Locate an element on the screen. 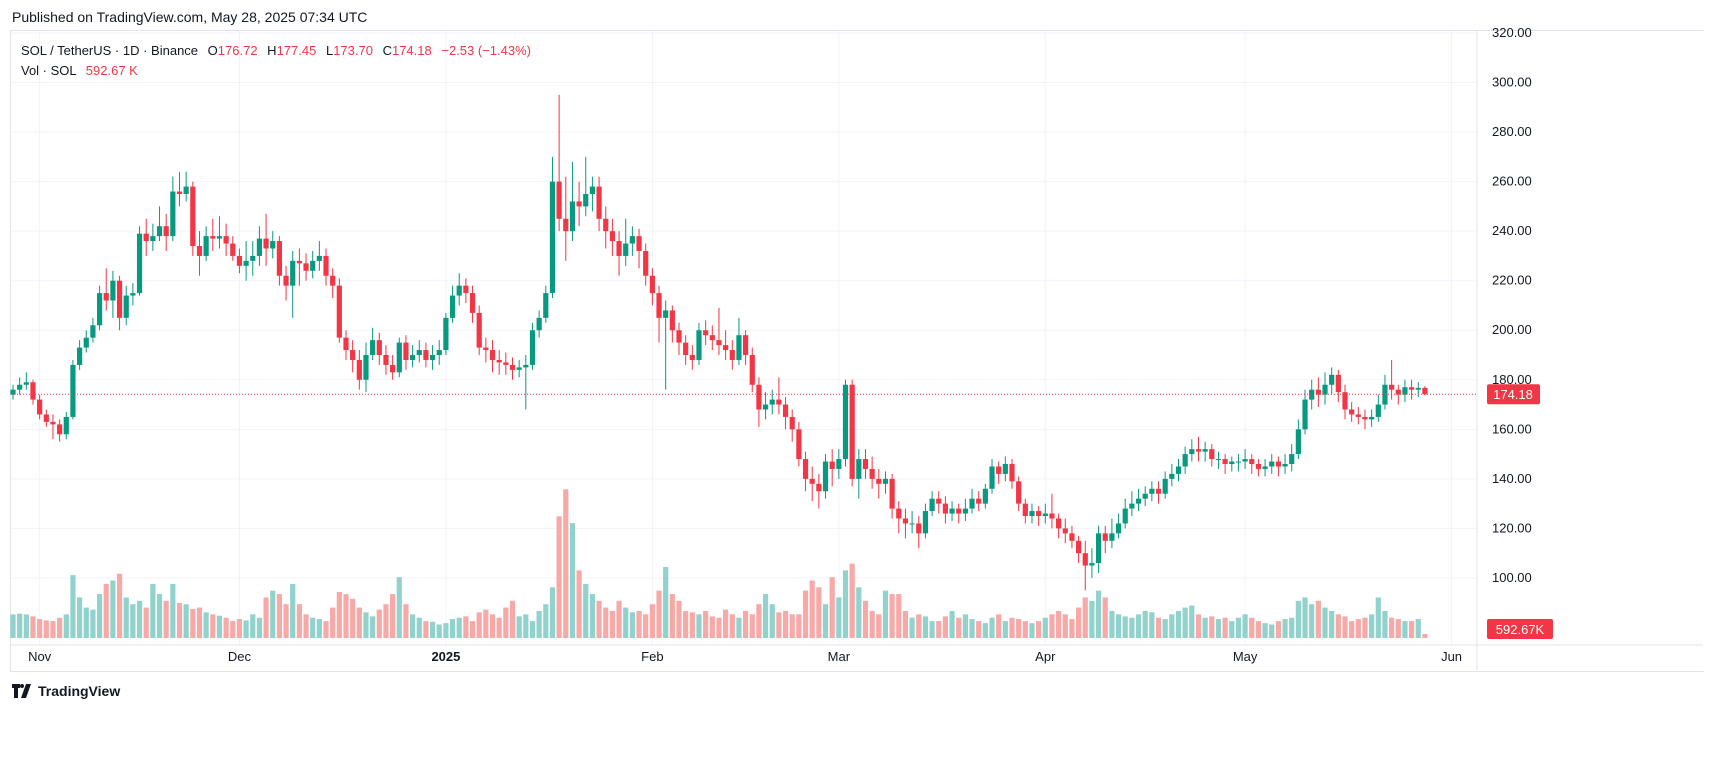  time-tick-label: Dec is located at coordinates (240, 656).